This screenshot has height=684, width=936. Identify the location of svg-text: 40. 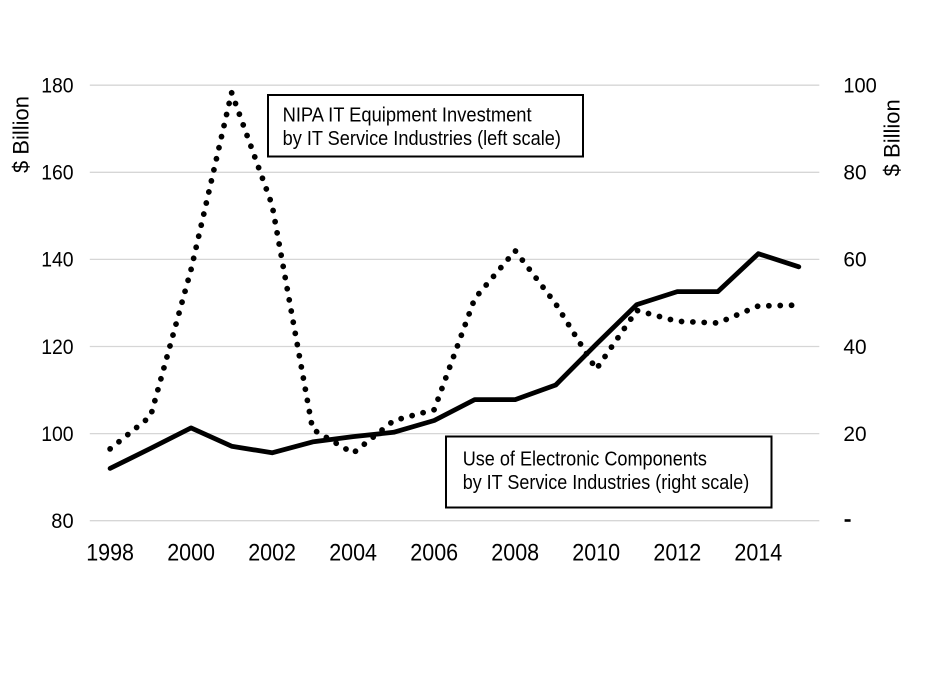
(854, 347).